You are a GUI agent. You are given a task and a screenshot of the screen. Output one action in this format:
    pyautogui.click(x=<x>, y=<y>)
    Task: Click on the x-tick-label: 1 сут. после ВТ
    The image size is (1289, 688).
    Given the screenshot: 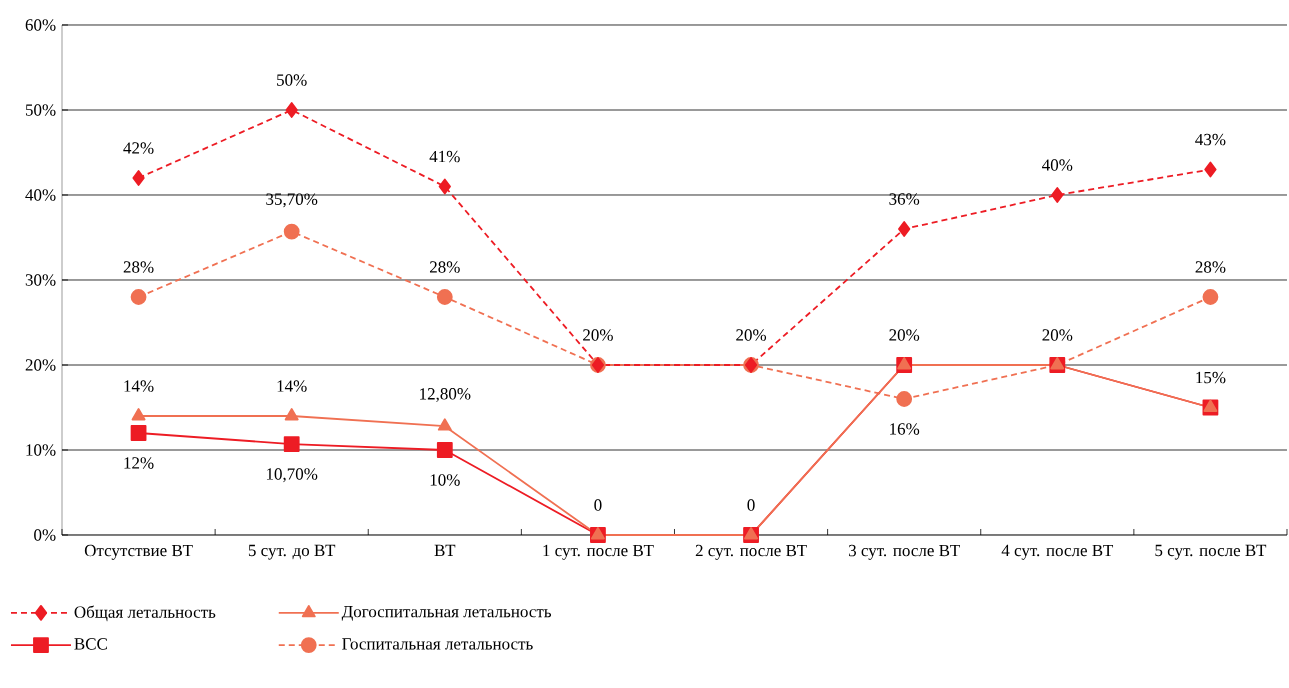 What is the action you would take?
    pyautogui.click(x=598, y=552)
    